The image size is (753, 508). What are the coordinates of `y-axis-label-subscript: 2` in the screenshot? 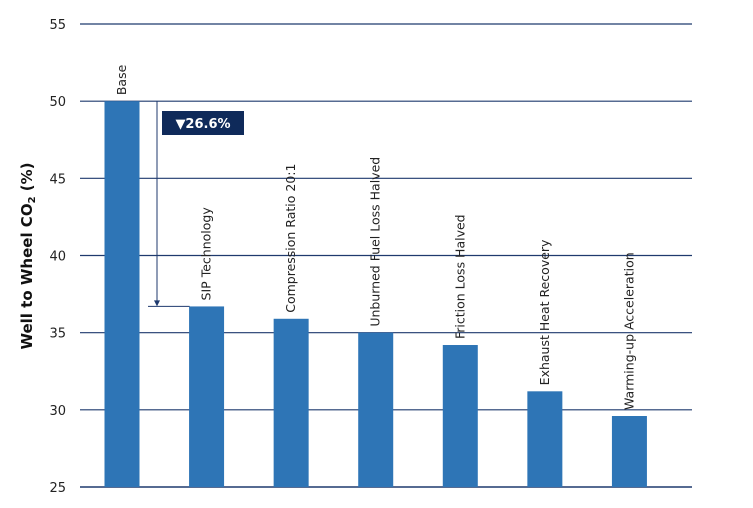 It's located at (32, 199).